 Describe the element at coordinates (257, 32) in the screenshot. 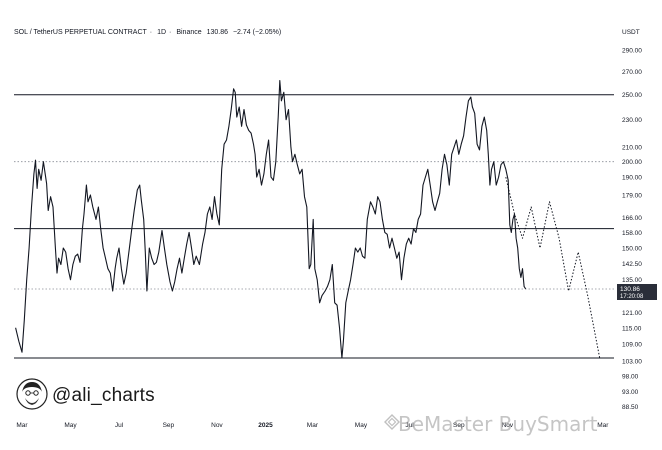

I see `price-change: −2.74 (−2.05%)` at that location.